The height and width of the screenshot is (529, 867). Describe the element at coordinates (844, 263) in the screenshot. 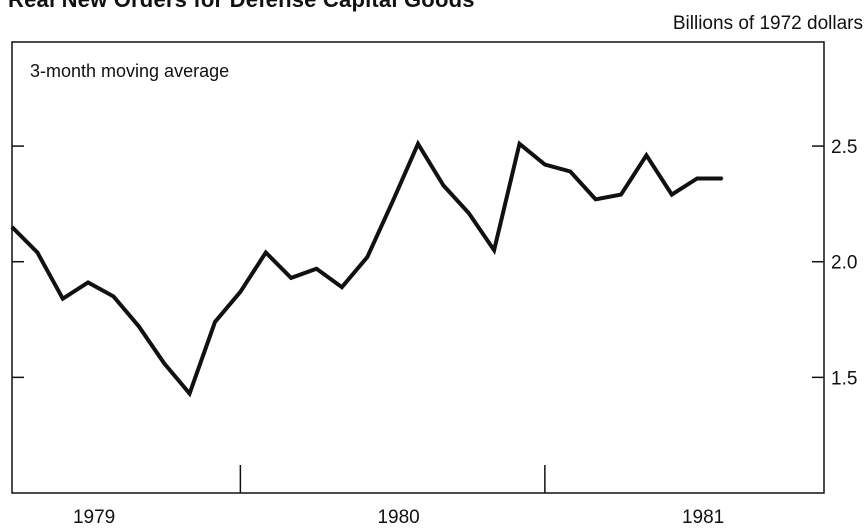

I see `y-tick-label: 2.0` at that location.